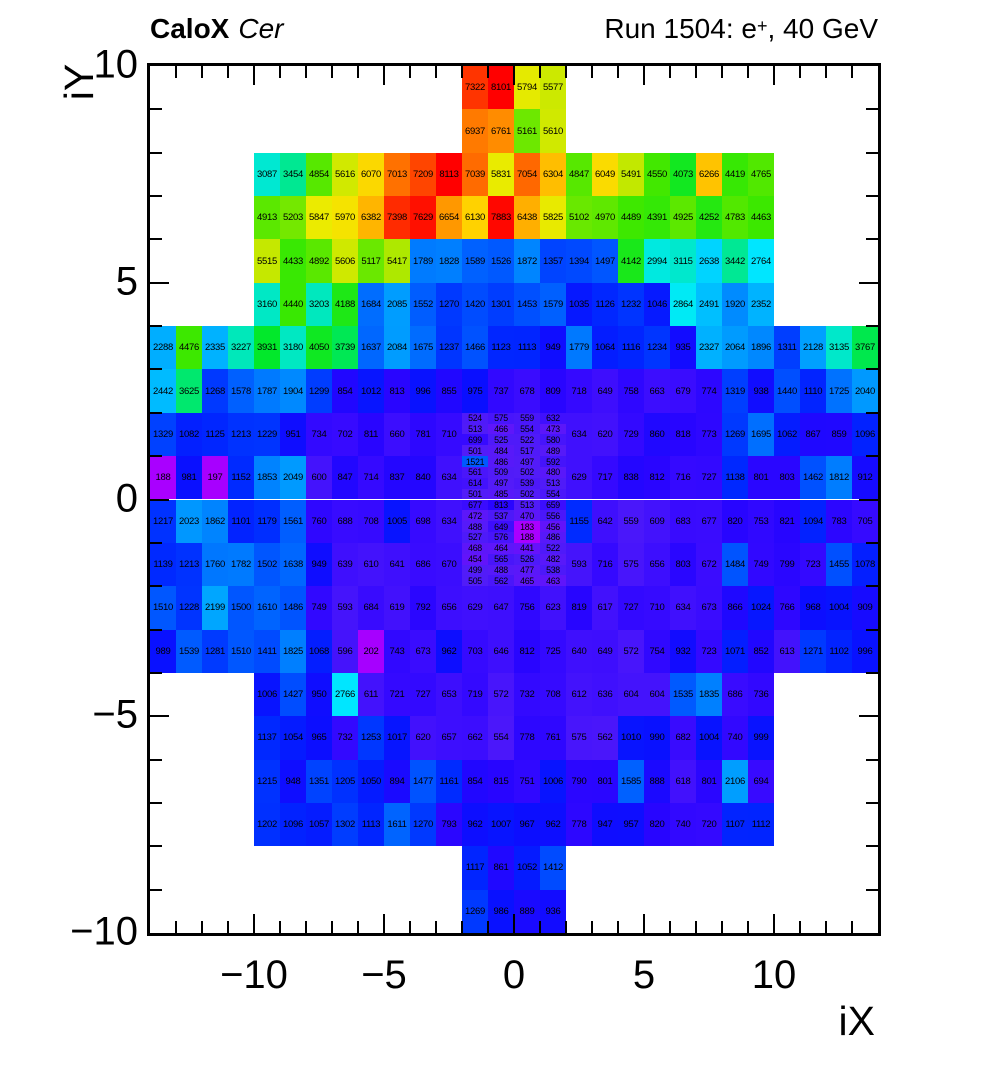 The width and height of the screenshot is (996, 1072). I want to click on heatmap-cell: 2442, so click(163, 391).